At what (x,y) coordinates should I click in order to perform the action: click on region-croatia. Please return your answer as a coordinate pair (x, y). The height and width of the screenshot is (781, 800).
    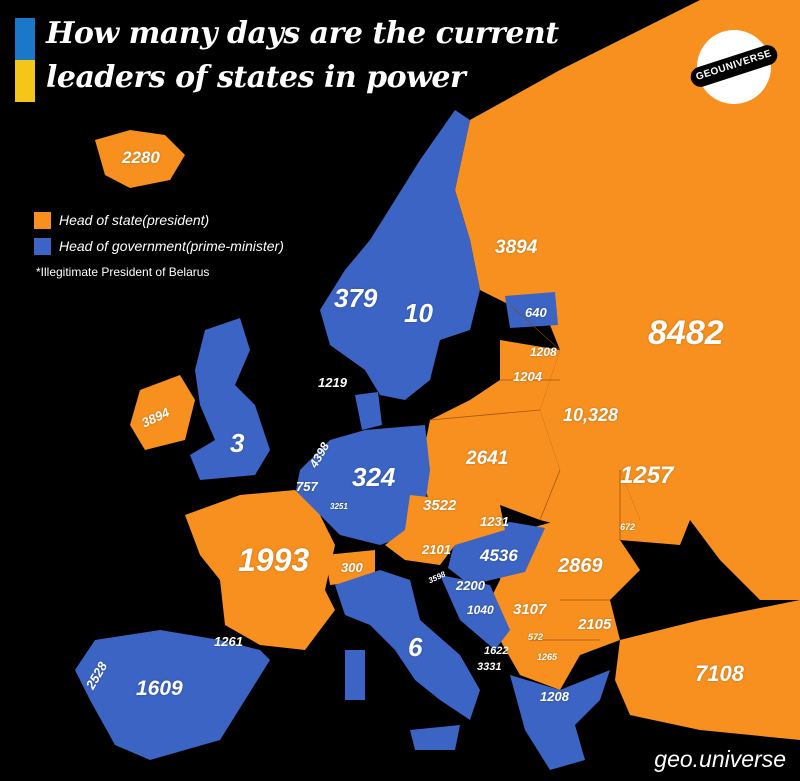
    Looking at the image, I should click on (475, 612).